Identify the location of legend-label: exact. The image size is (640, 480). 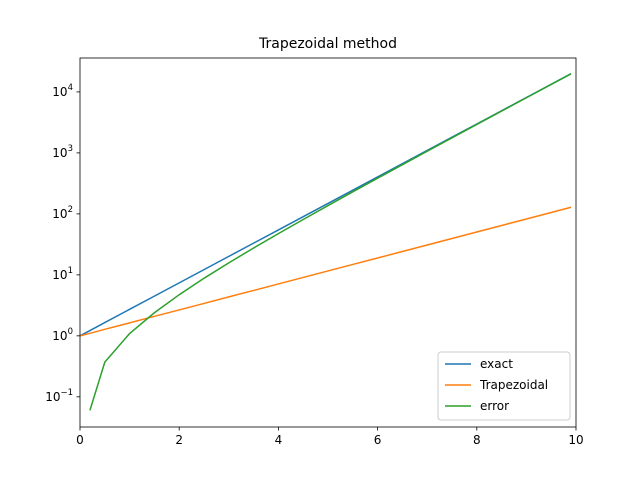
(496, 364).